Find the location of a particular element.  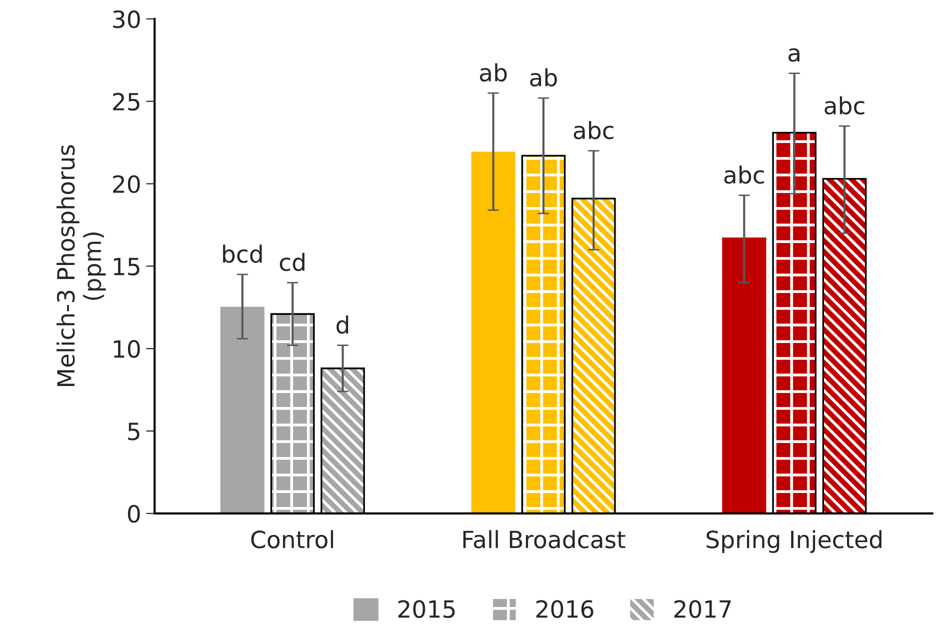

legend-label: 2015 is located at coordinates (426, 609).